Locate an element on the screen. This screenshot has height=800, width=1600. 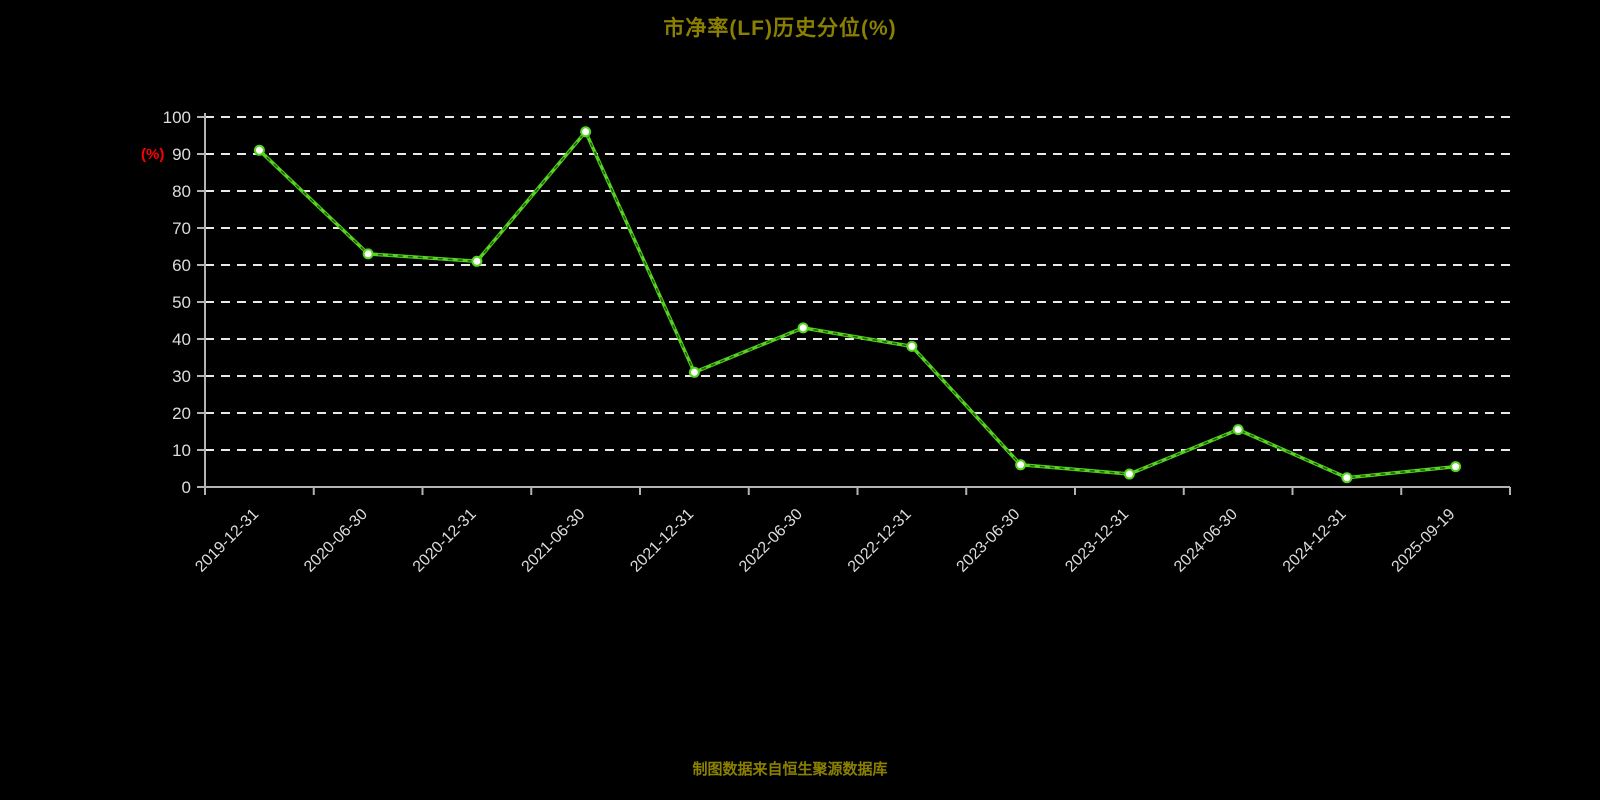
y-tick-label-70: 70 is located at coordinates (181, 228).